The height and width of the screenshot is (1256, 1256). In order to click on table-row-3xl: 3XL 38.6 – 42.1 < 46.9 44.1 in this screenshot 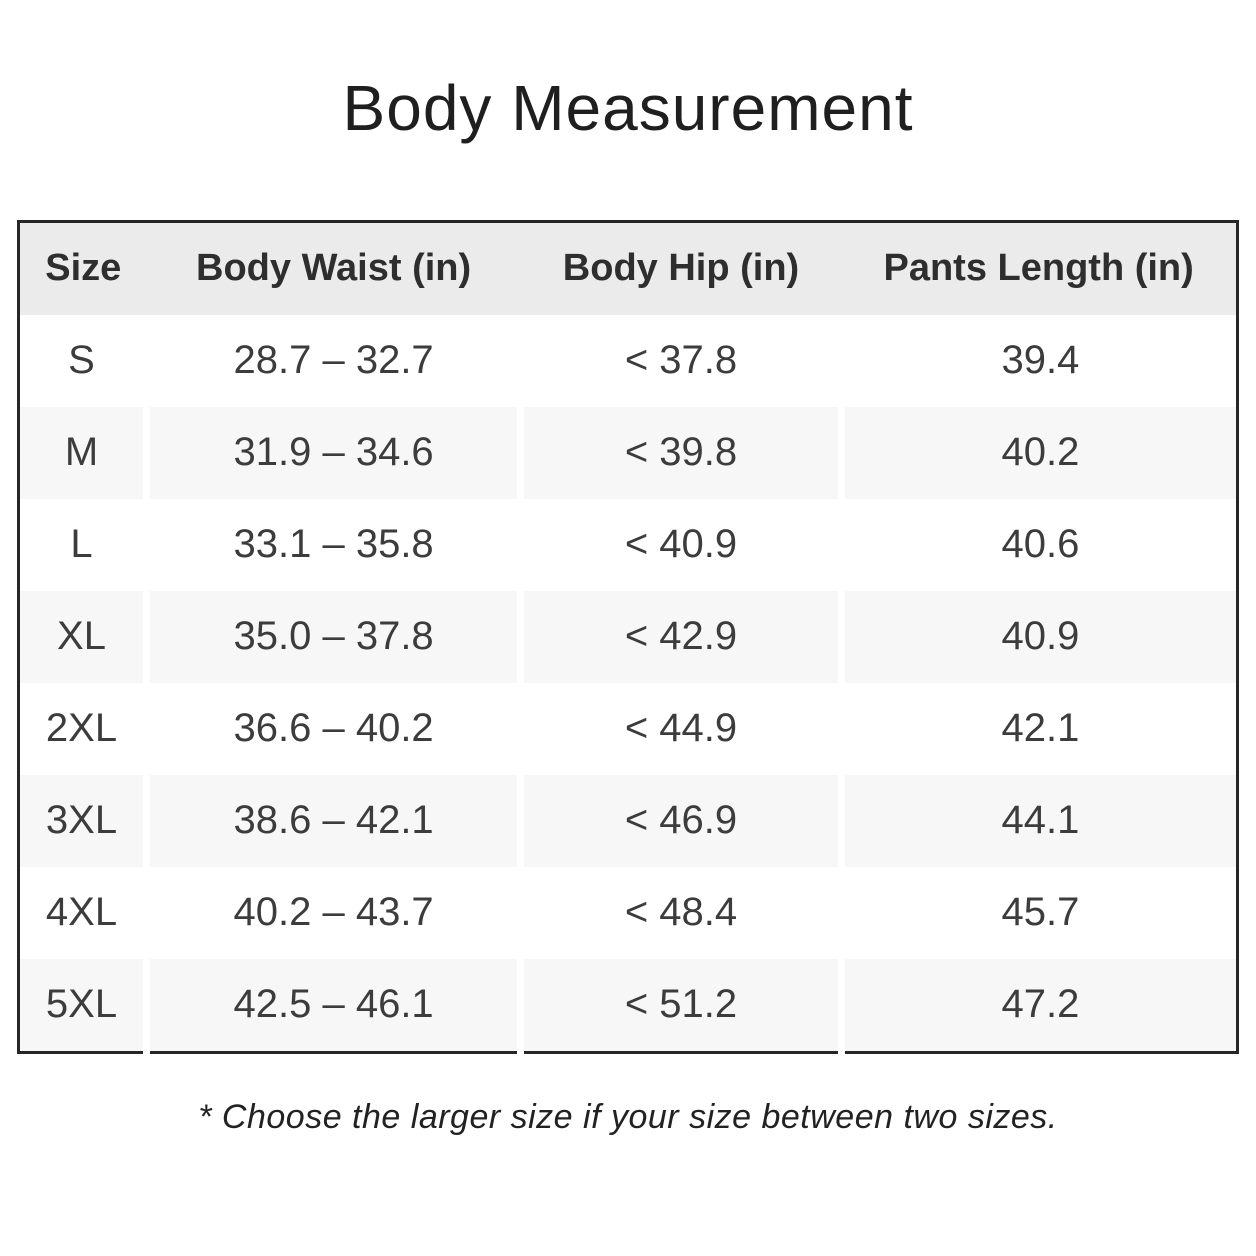, I will do `click(628, 820)`.